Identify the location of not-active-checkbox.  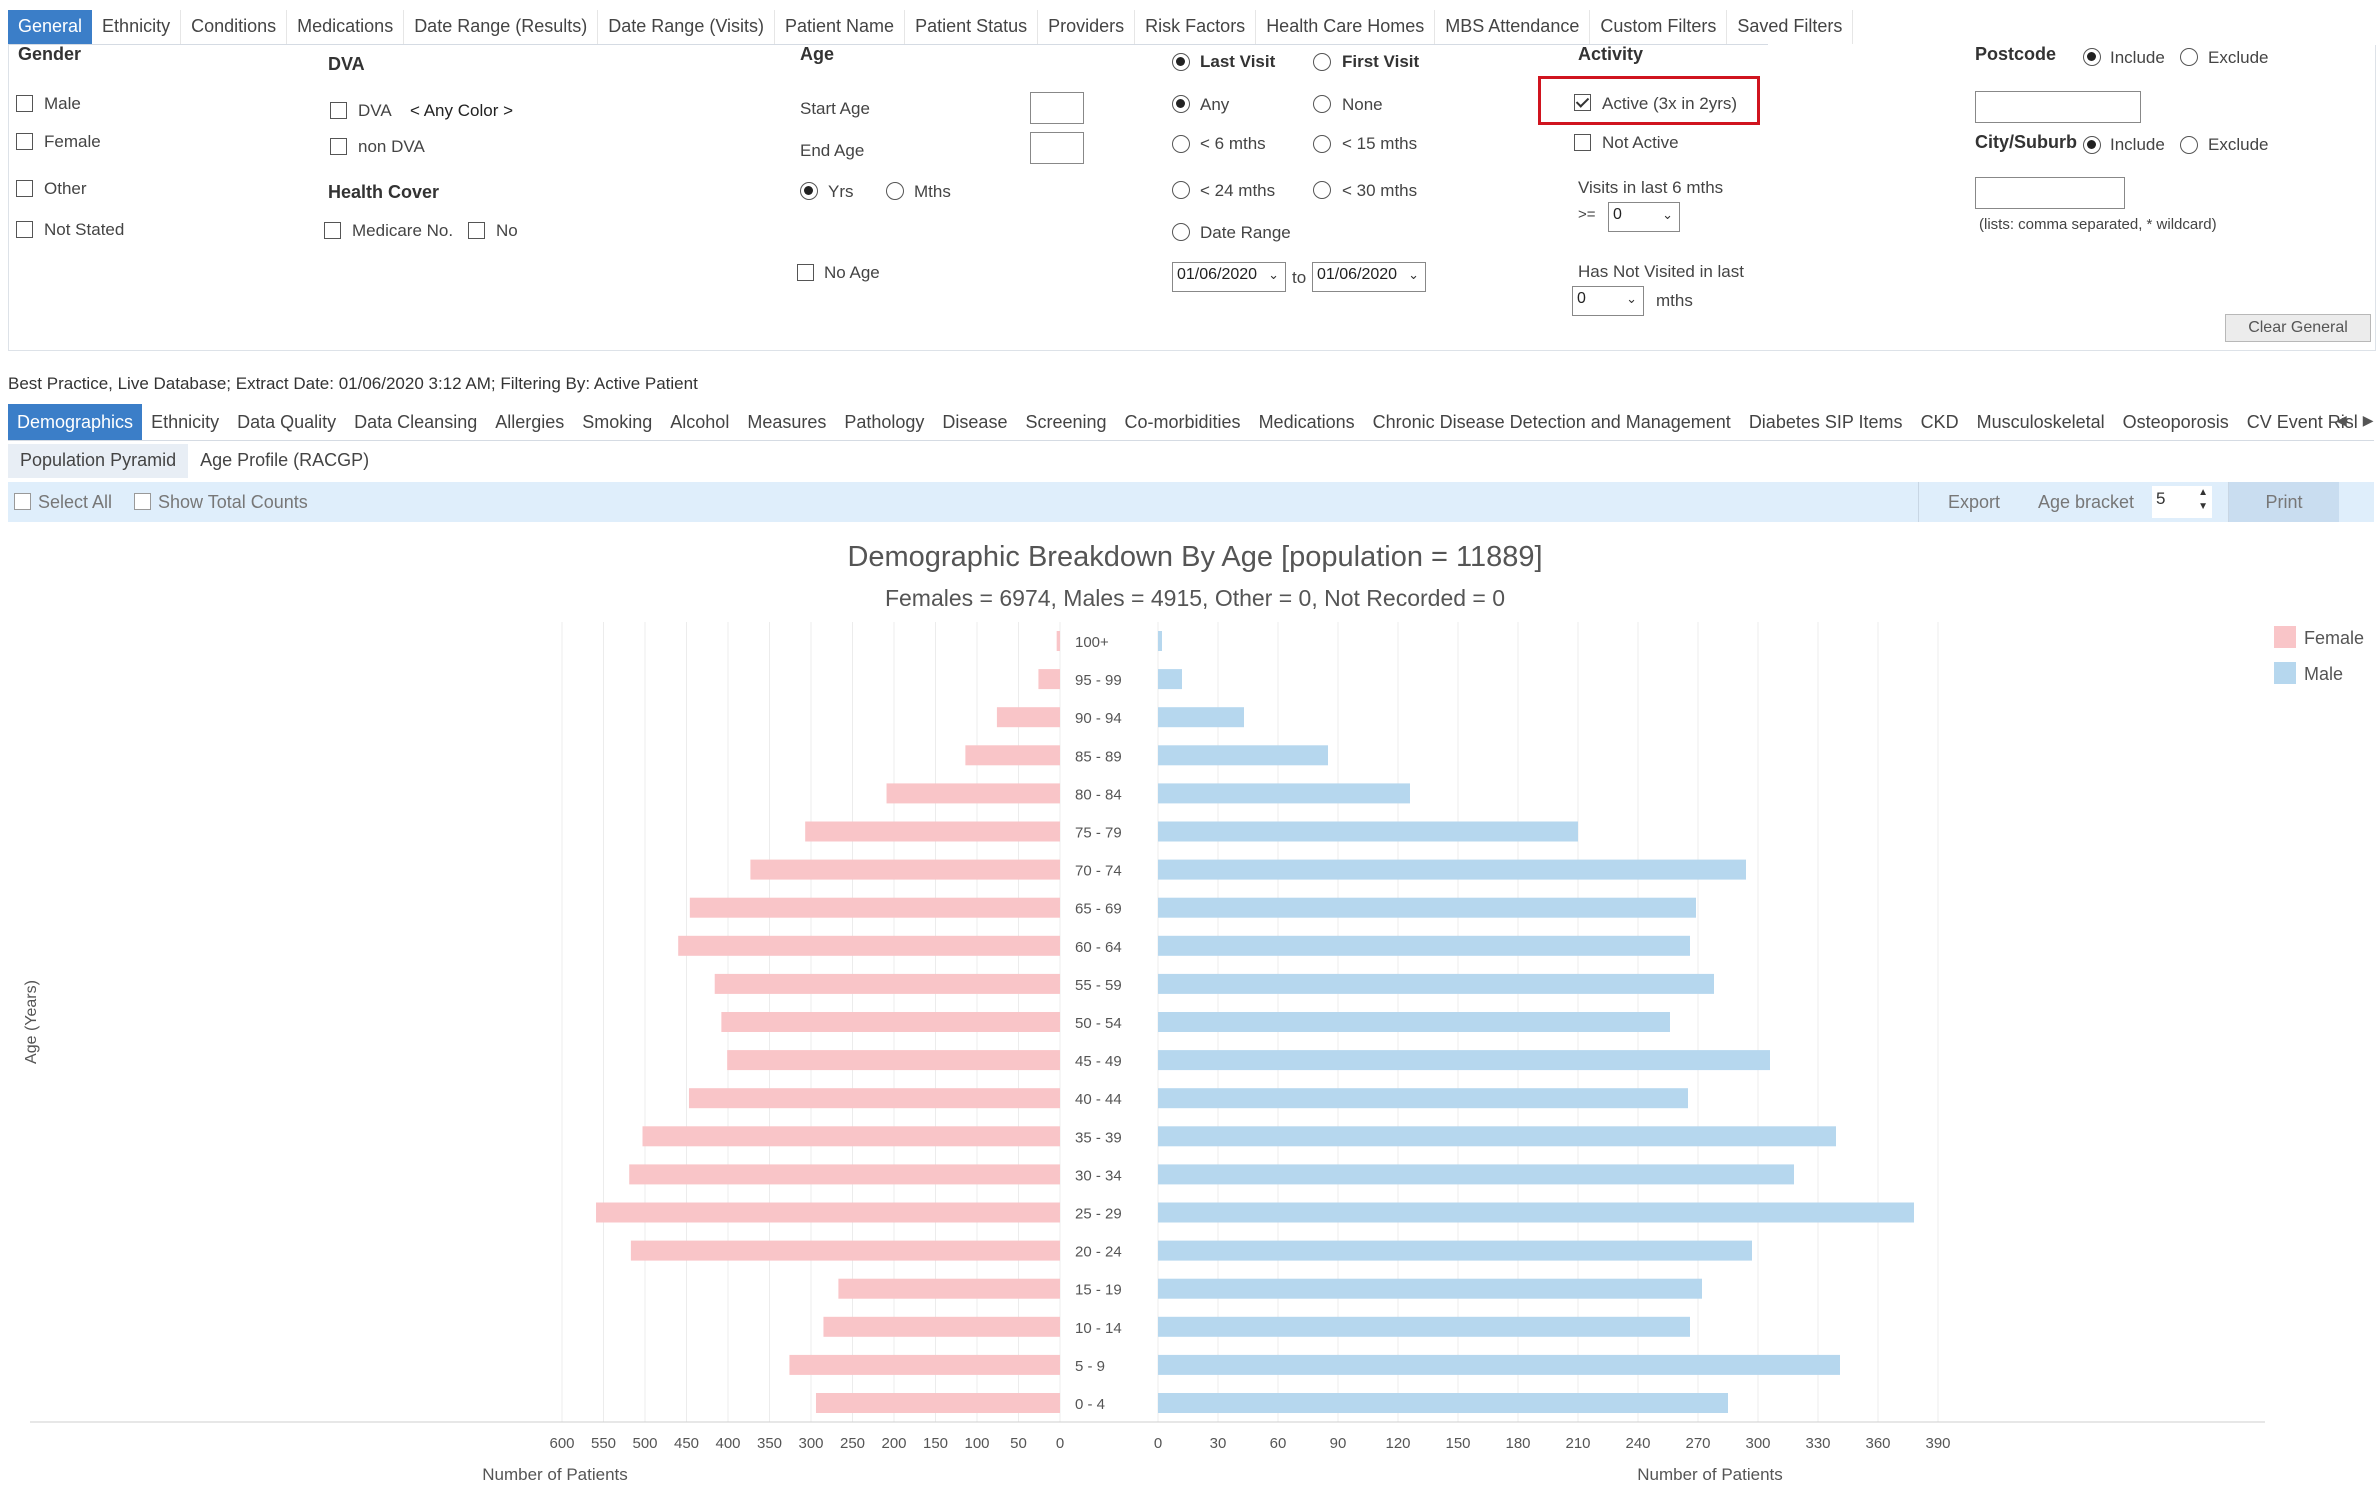
(1582, 142).